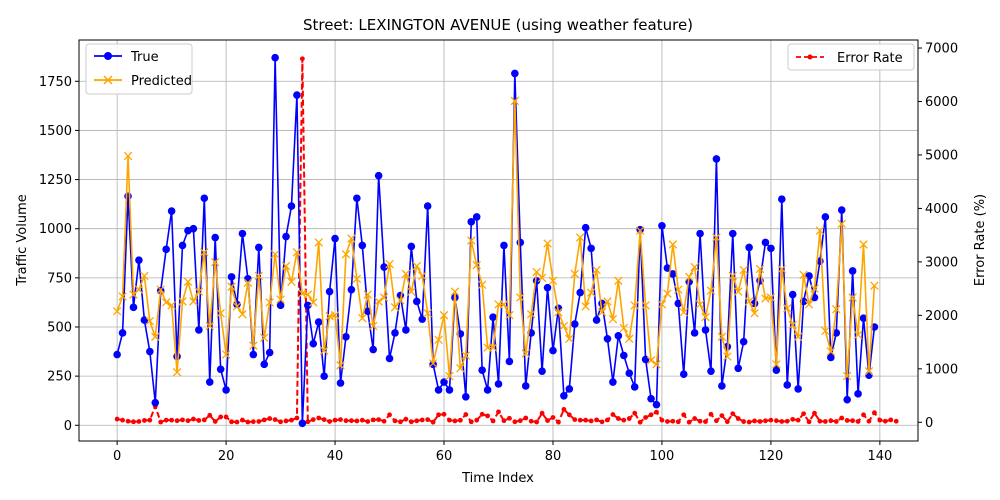 The image size is (1000, 500). Describe the element at coordinates (55, 229) in the screenshot. I see `y-tick-label: 1000` at that location.